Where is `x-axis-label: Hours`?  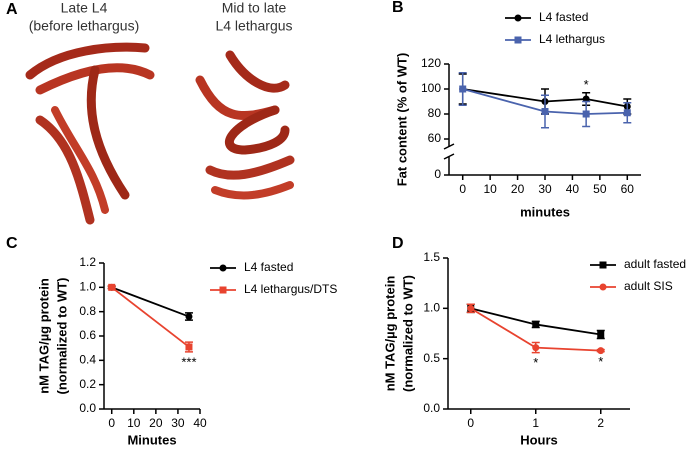
x-axis-label: Hours is located at coordinates (539, 439).